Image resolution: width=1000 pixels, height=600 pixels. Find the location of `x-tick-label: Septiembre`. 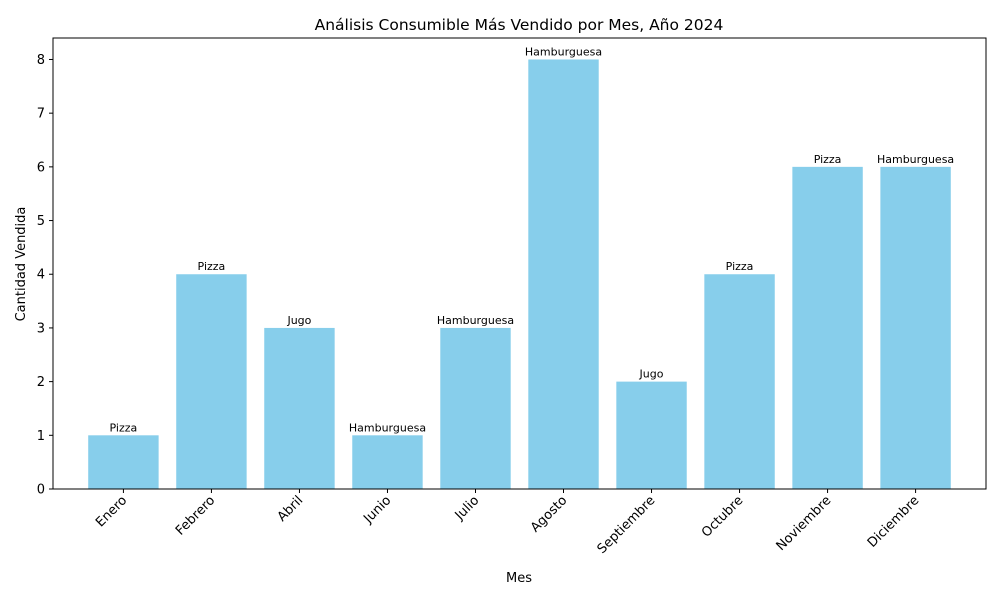

x-tick-label: Septiembre is located at coordinates (627, 525).